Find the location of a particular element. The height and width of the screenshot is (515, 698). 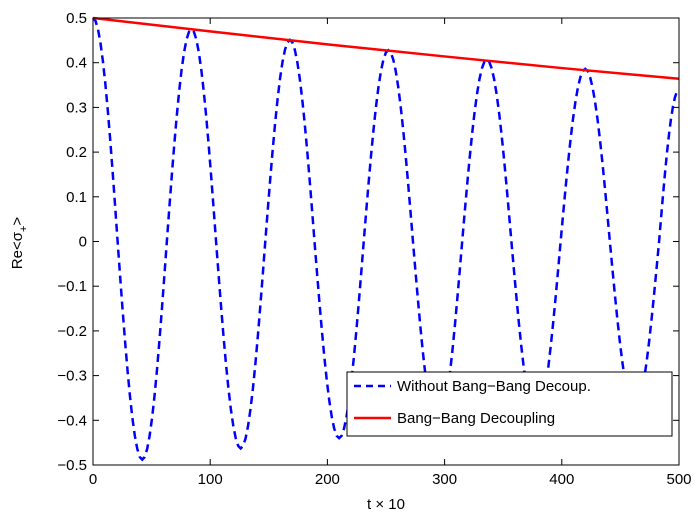

y-tick-label: −0.4 is located at coordinates (72, 420).